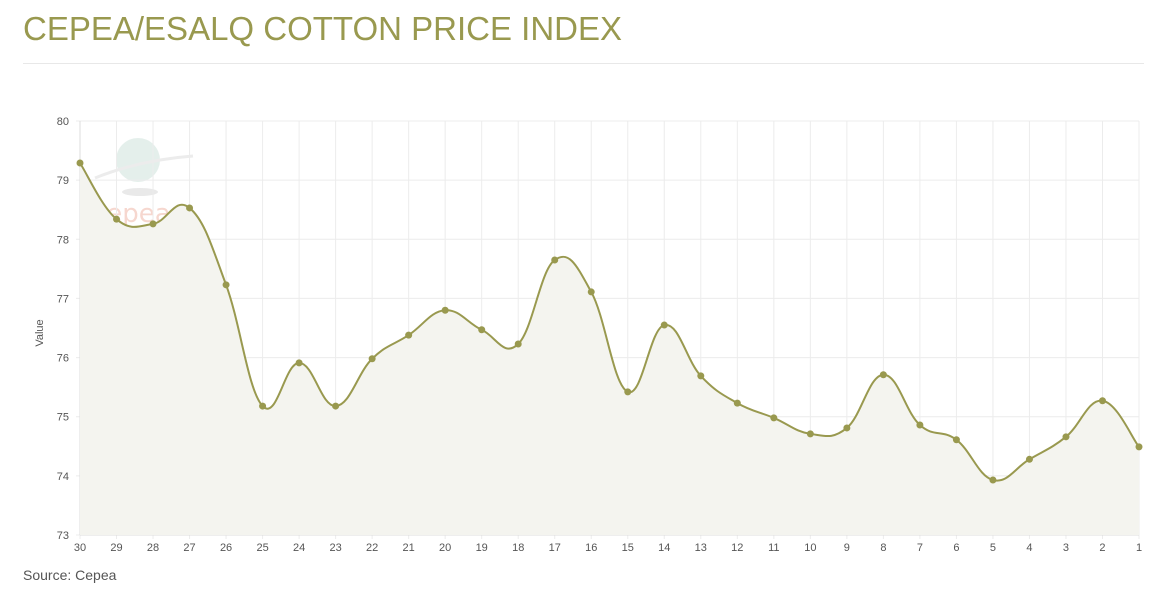 The height and width of the screenshot is (600, 1168). Describe the element at coordinates (116, 548) in the screenshot. I see `x-tick-label: 29` at that location.